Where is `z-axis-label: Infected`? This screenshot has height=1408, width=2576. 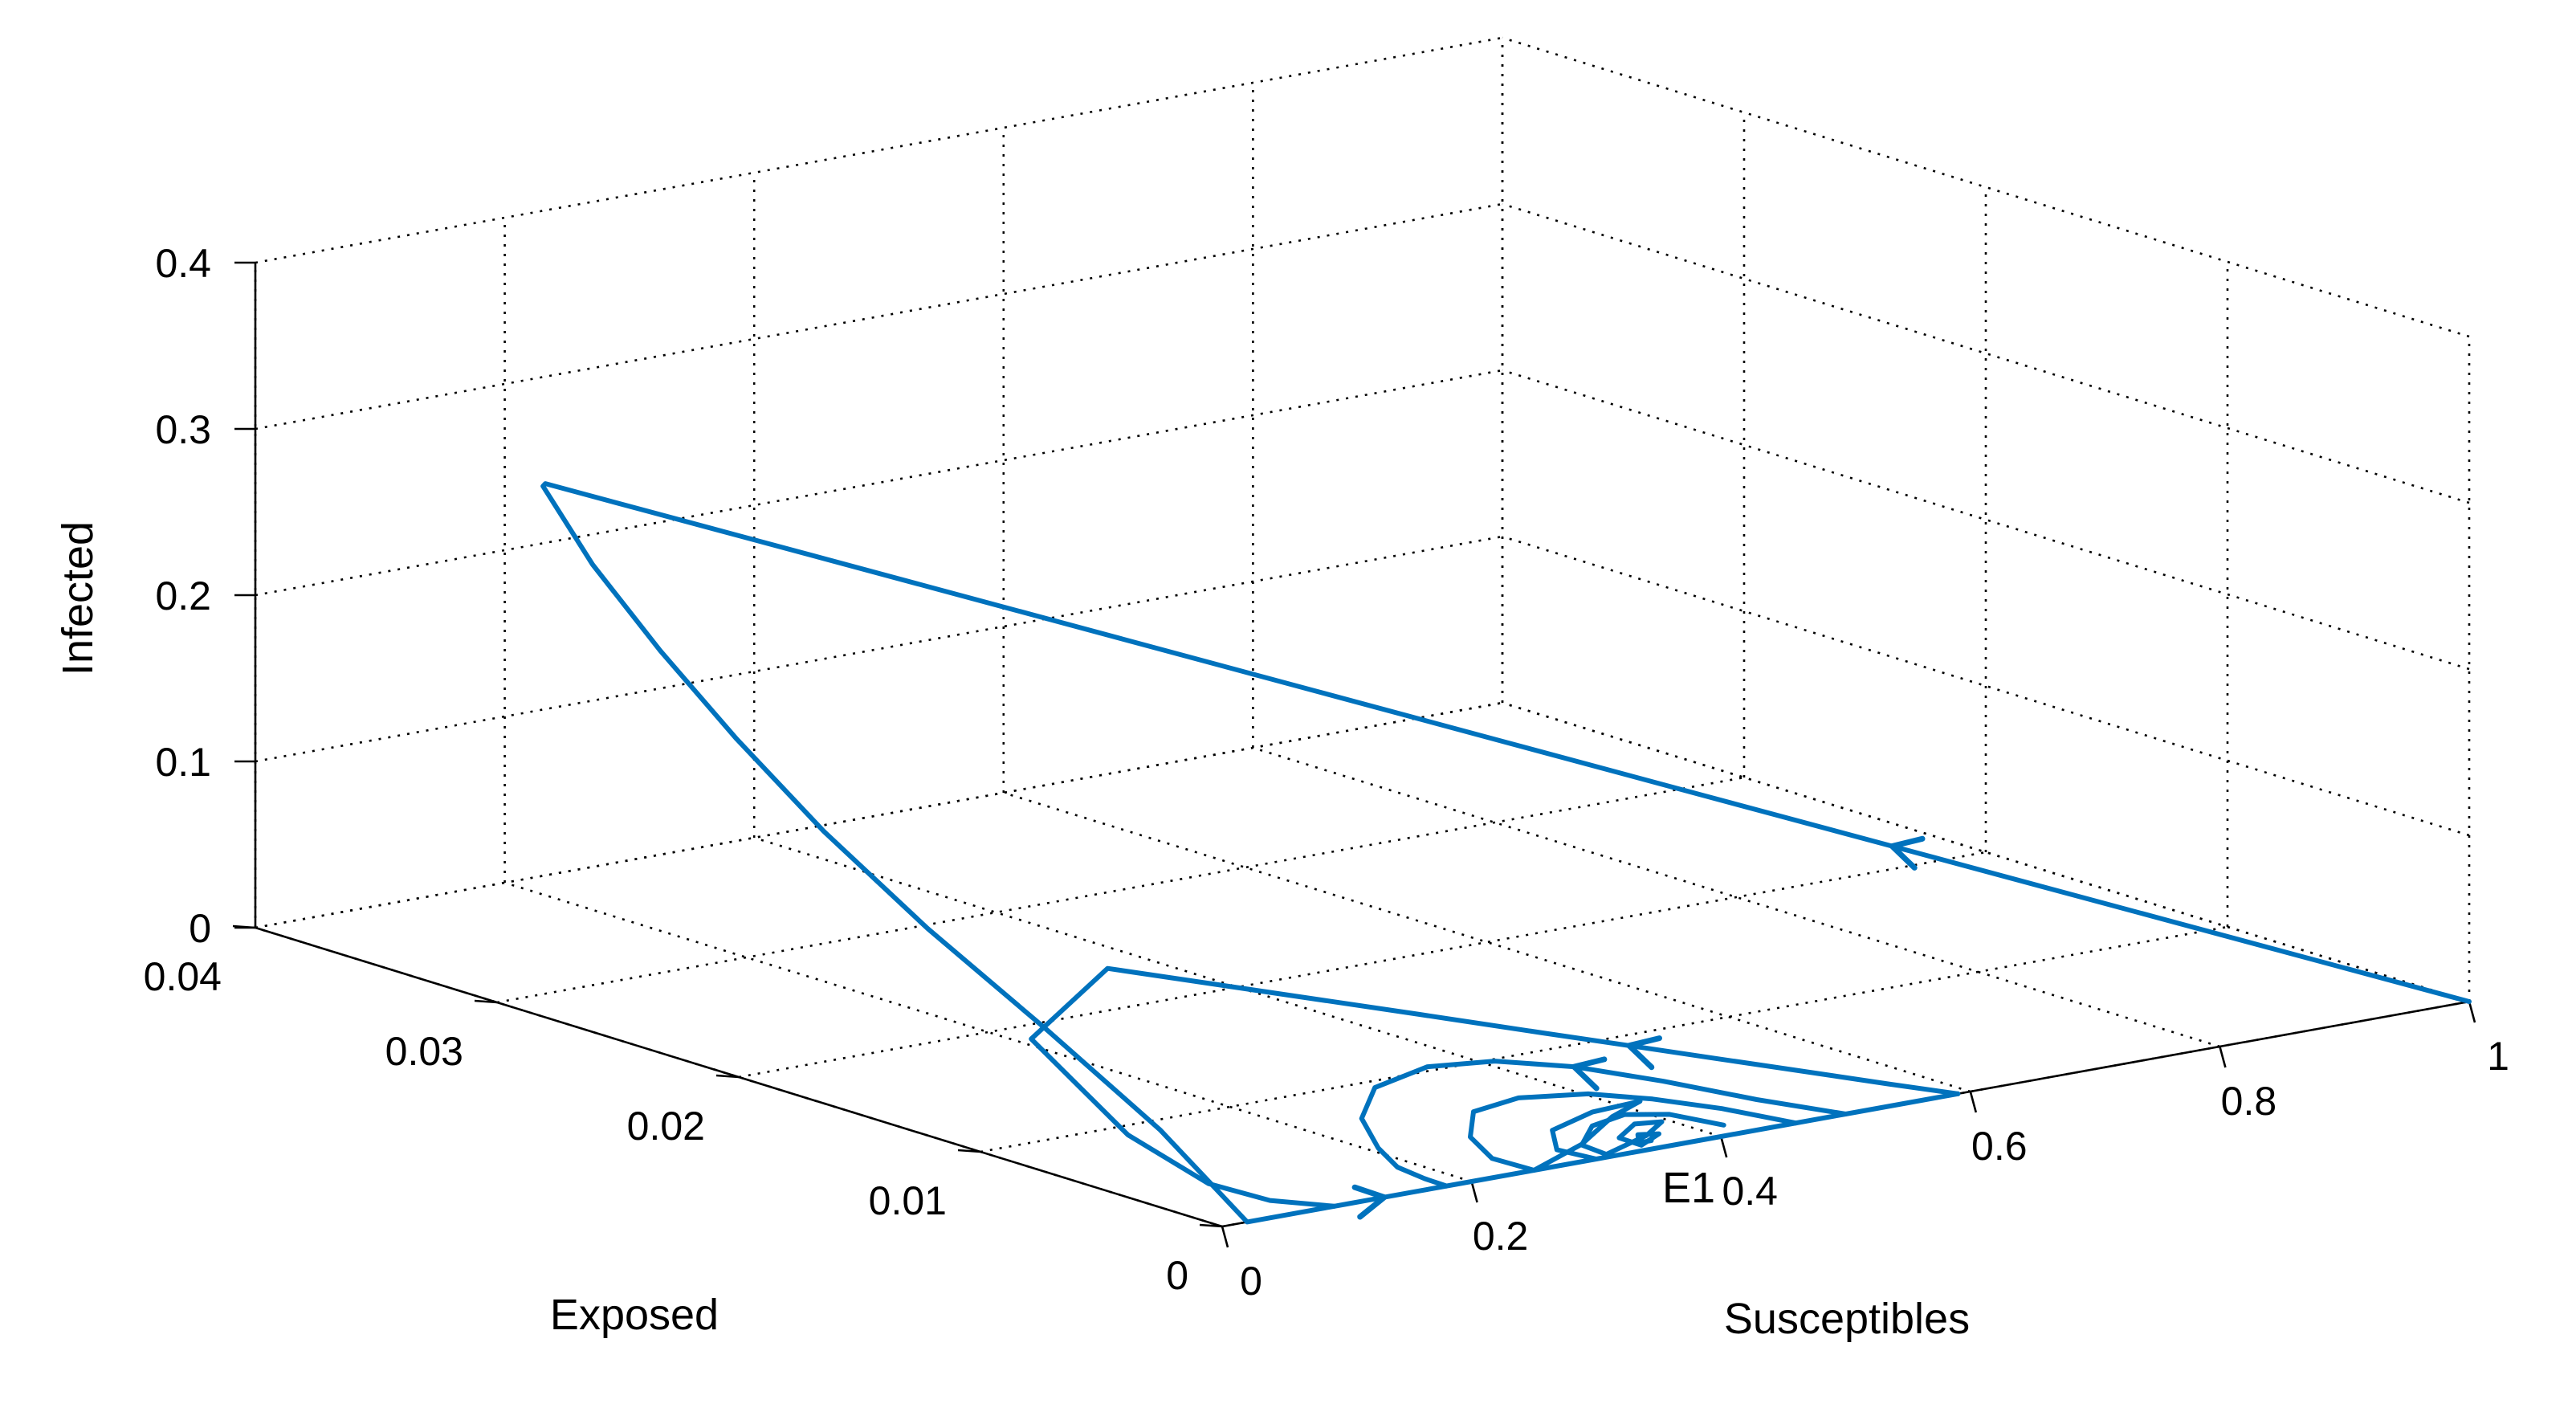
z-axis-label: Infected is located at coordinates (78, 598).